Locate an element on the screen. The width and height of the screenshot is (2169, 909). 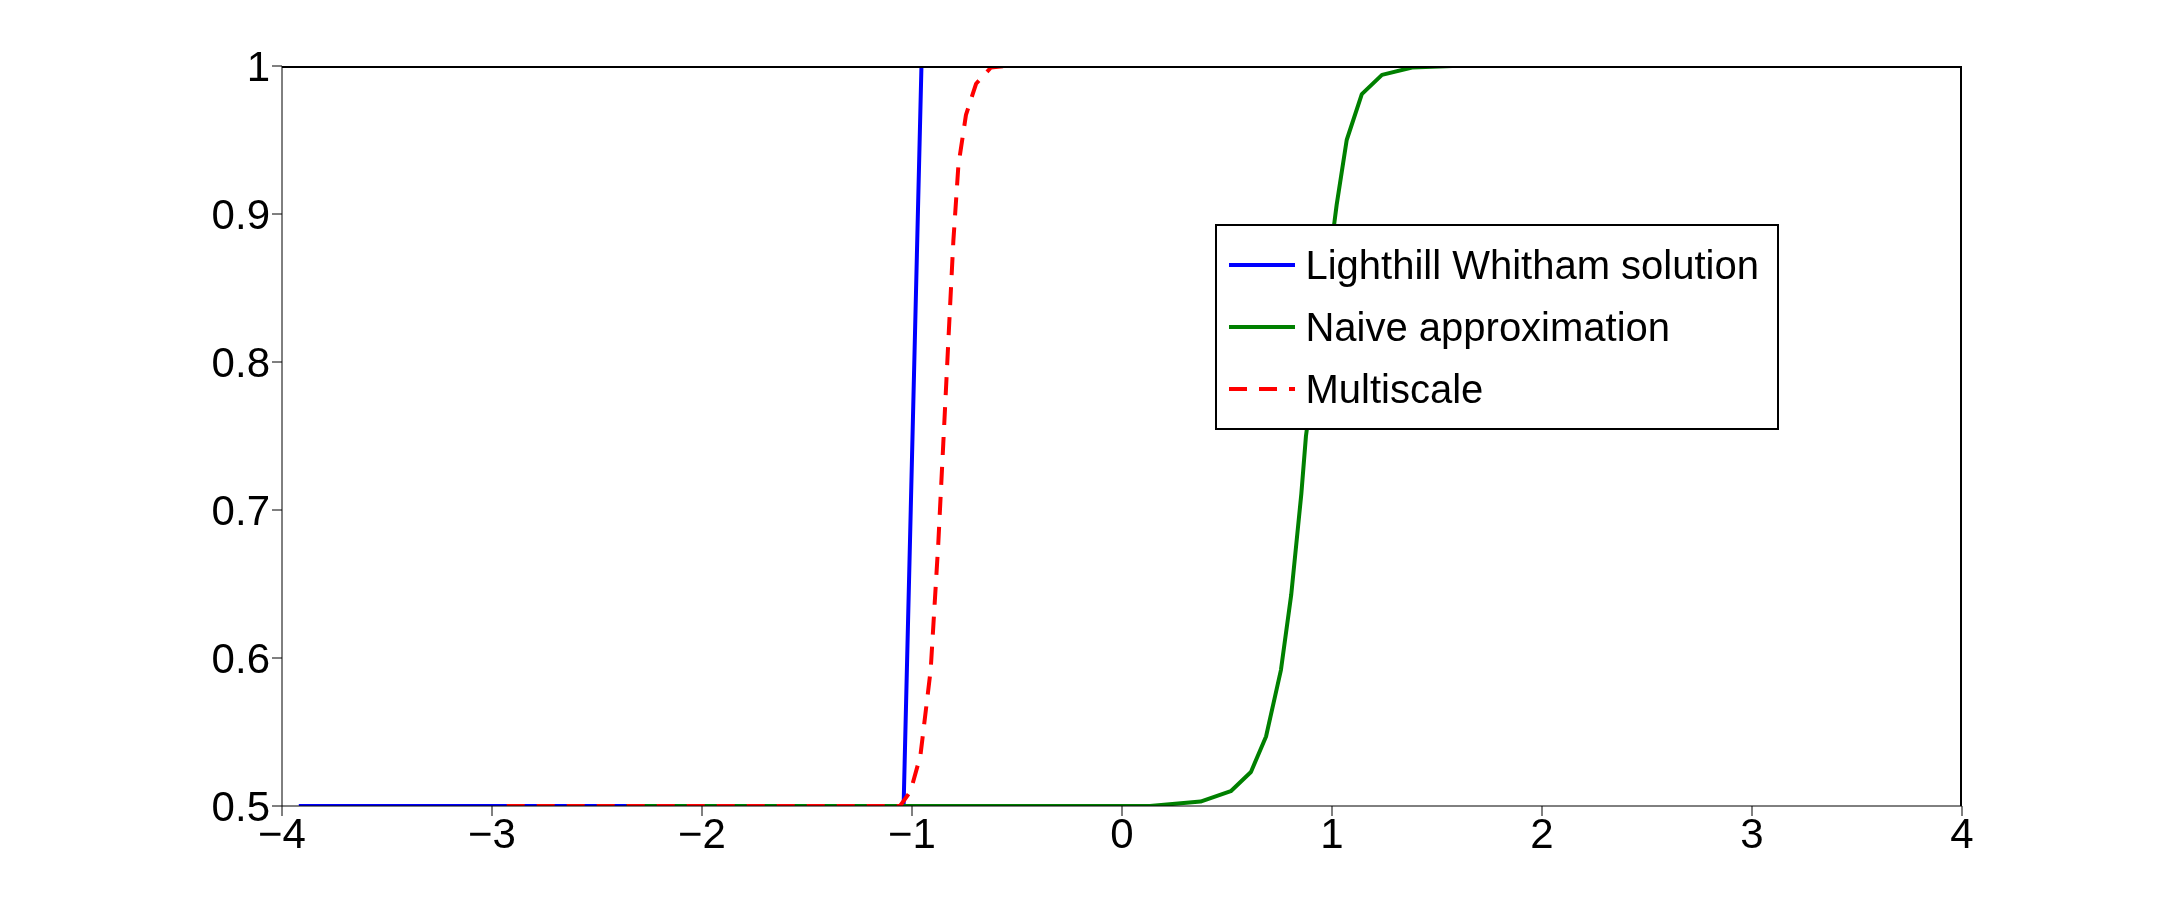
x-tick-label: 1 is located at coordinates (1332, 833).